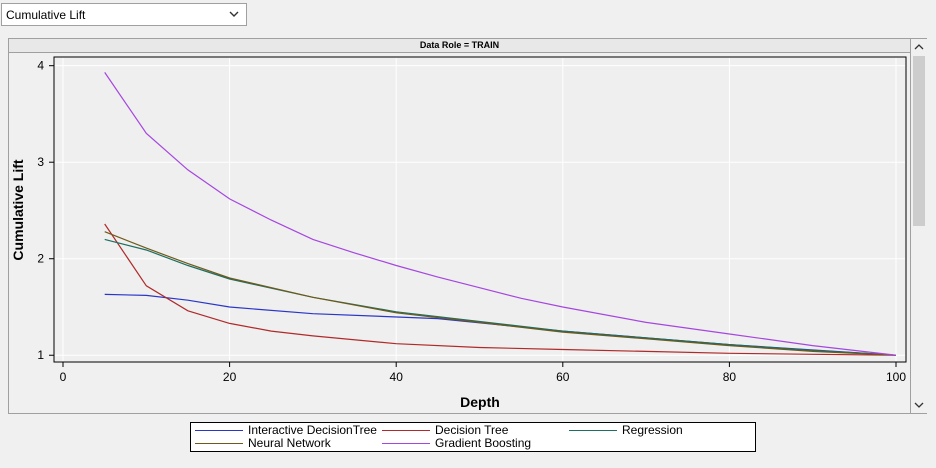  What do you see at coordinates (289, 443) in the screenshot?
I see `legend-label: Neural Network` at bounding box center [289, 443].